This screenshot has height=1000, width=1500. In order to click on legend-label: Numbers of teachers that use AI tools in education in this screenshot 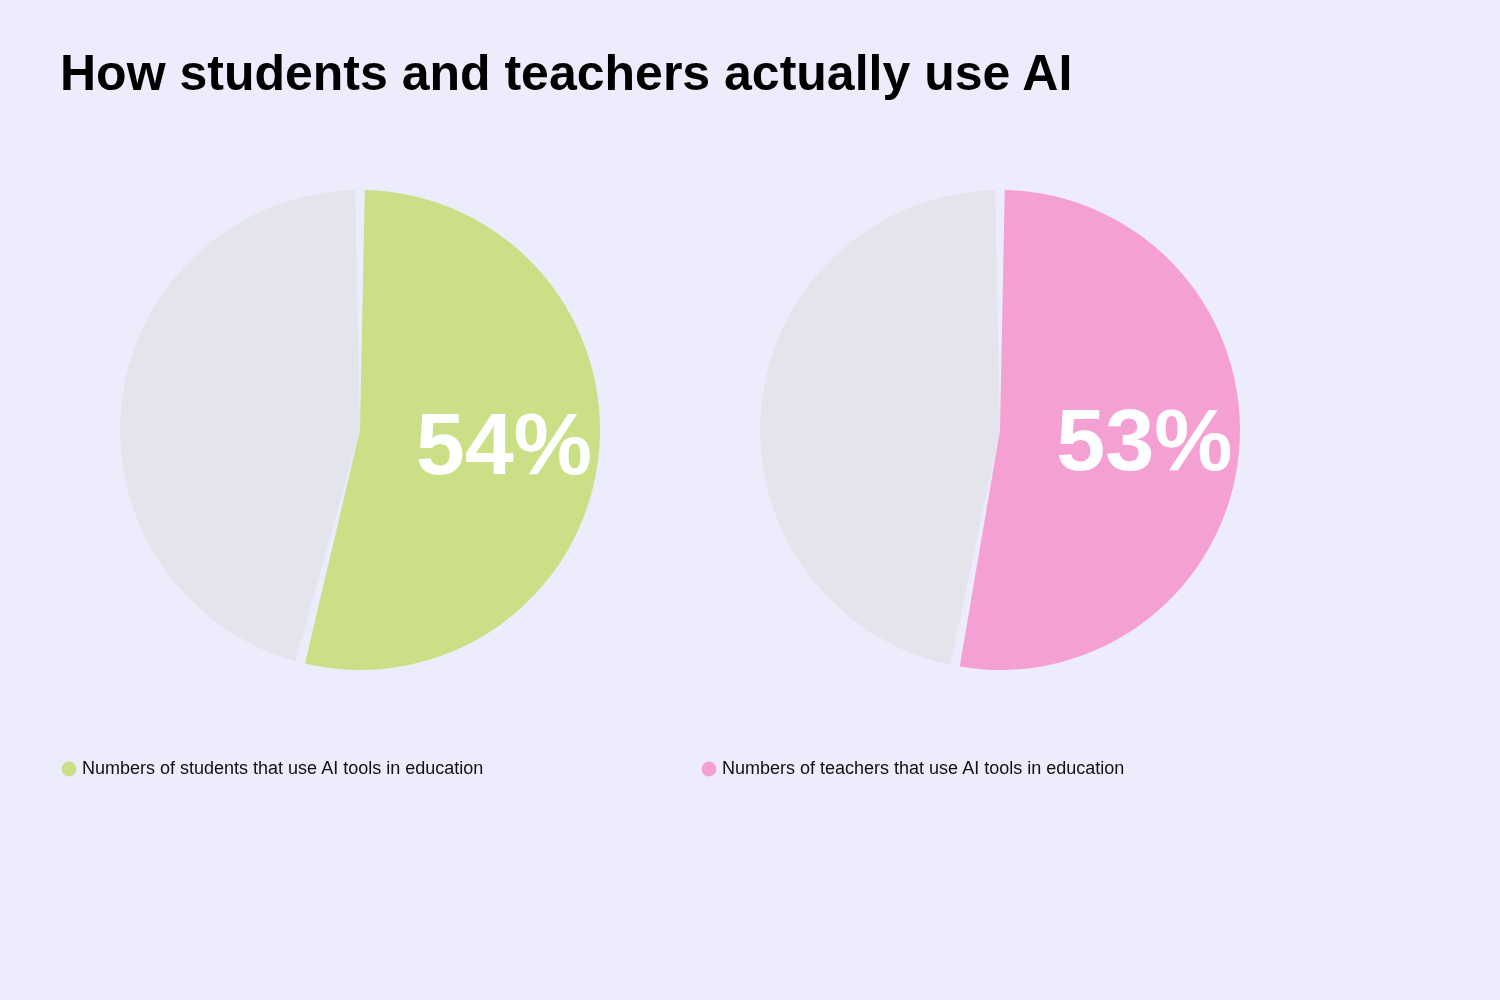, I will do `click(923, 768)`.